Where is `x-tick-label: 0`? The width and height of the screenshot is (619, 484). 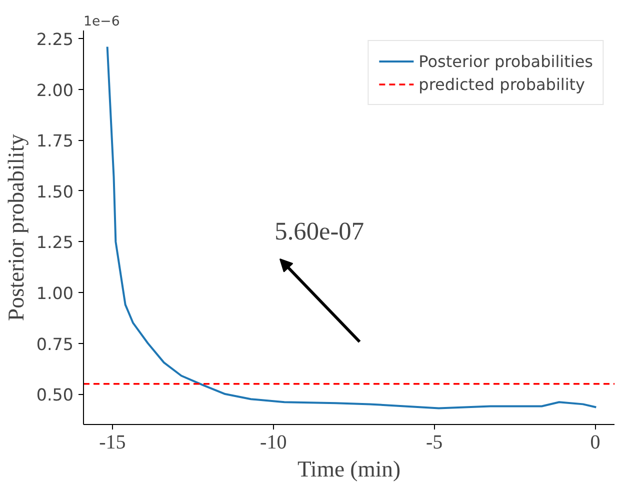 x-tick-label: 0 is located at coordinates (595, 443).